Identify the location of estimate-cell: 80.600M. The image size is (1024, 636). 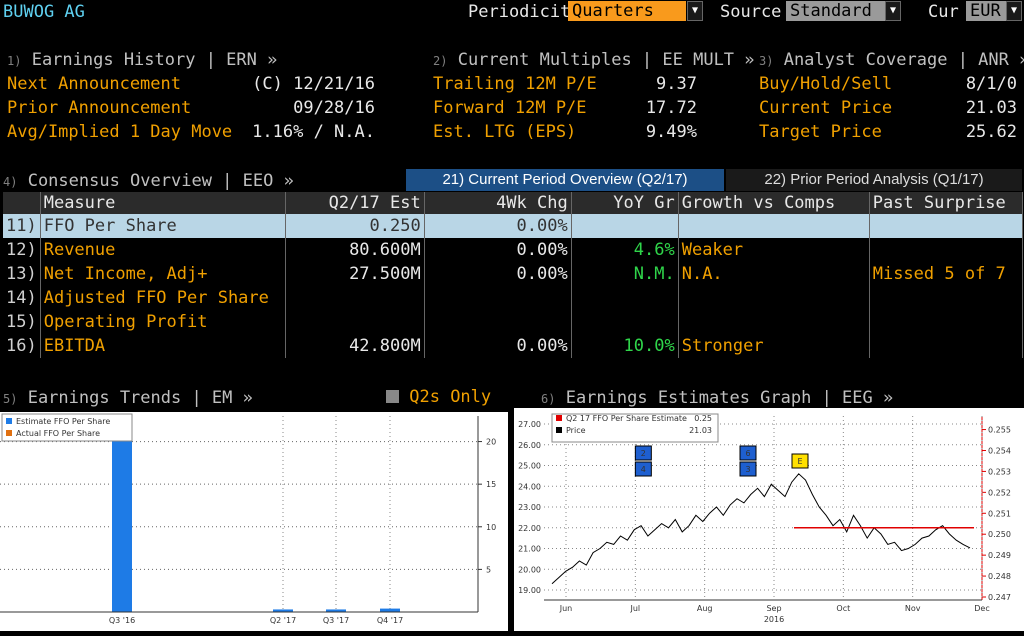
(355, 250).